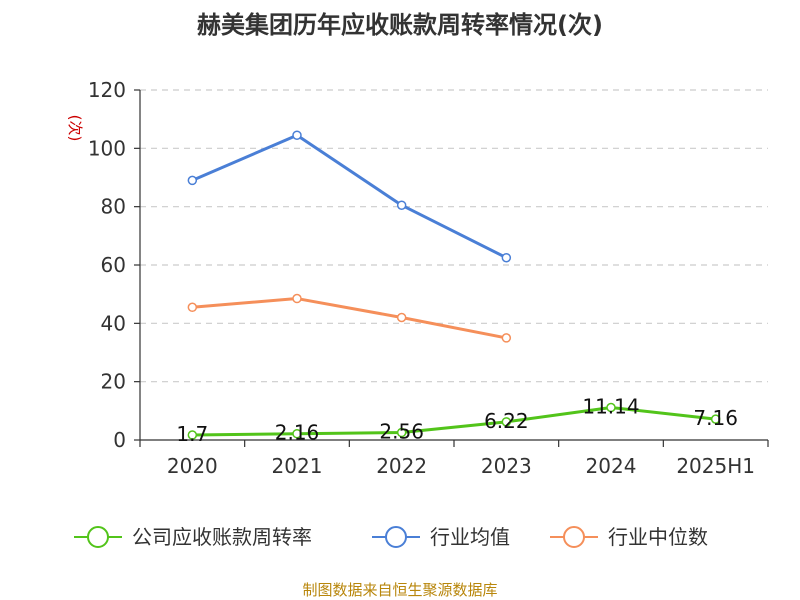 The height and width of the screenshot is (600, 800). I want to click on y-tick-label: 40, so click(113, 323).